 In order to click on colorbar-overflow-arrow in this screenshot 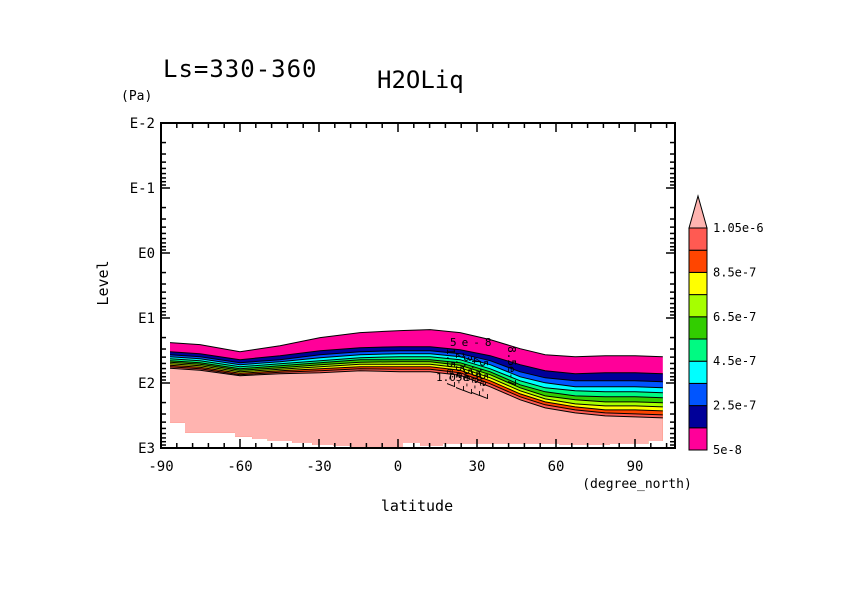, I will do `click(698, 211)`.